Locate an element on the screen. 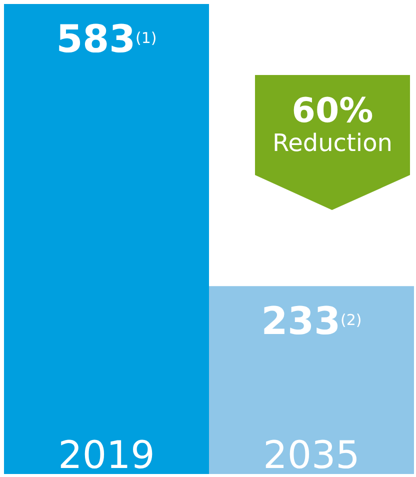 Image resolution: width=416 pixels, height=477 pixels. x-tick-label: 2019 is located at coordinates (106, 455).